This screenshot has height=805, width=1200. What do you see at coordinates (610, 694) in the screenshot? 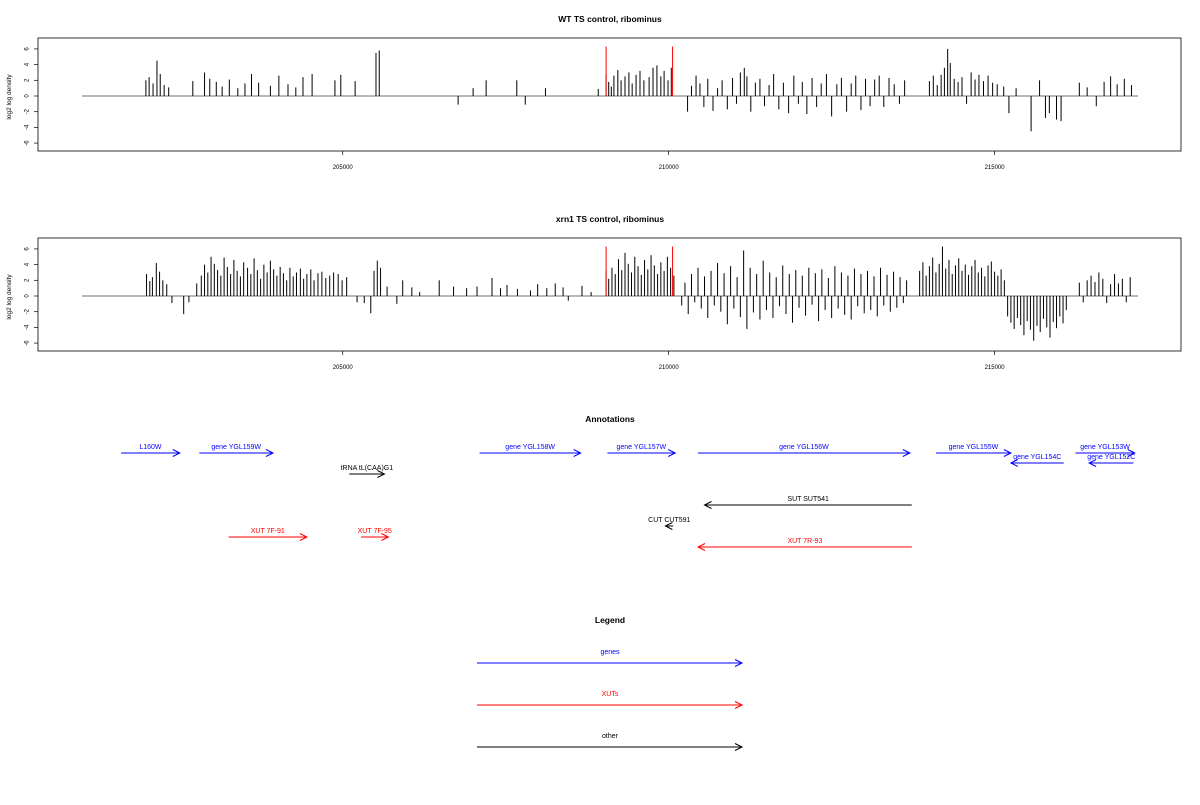
I see `legend-label: XUTs` at bounding box center [610, 694].